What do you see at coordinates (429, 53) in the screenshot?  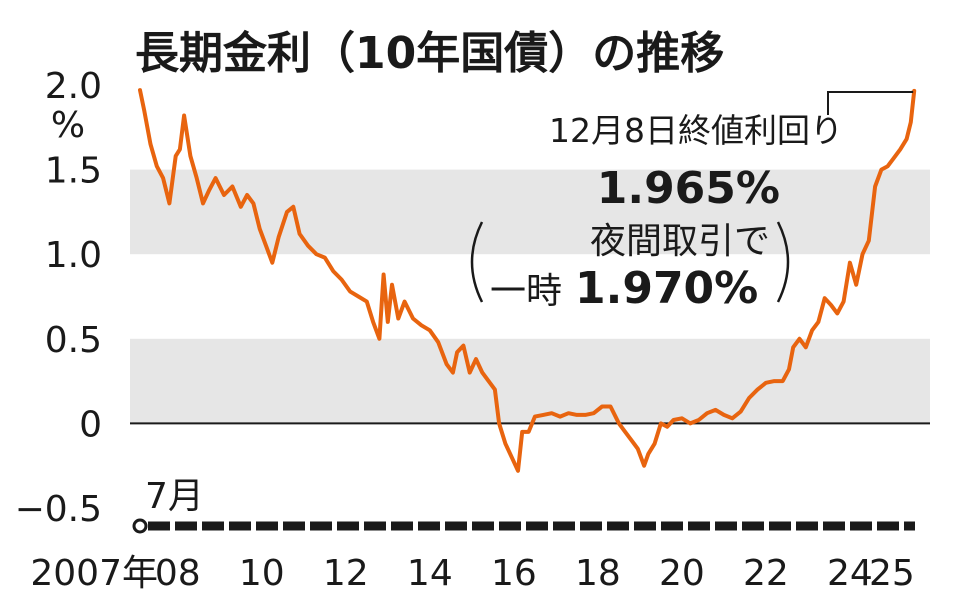 I see `chart-title: 長期金利（10年国債）の推移` at bounding box center [429, 53].